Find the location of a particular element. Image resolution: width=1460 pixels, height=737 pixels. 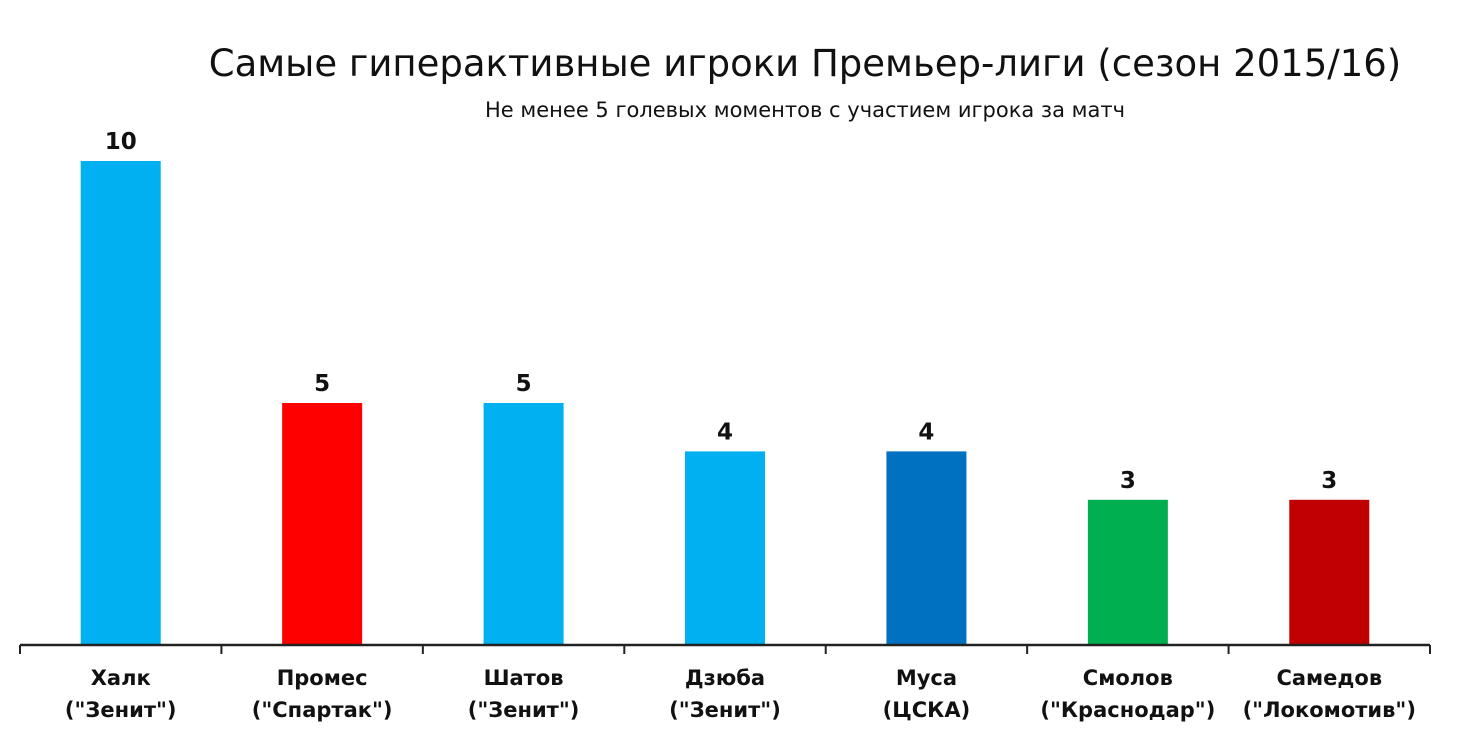

x-tick-label: Шатов is located at coordinates (524, 678).